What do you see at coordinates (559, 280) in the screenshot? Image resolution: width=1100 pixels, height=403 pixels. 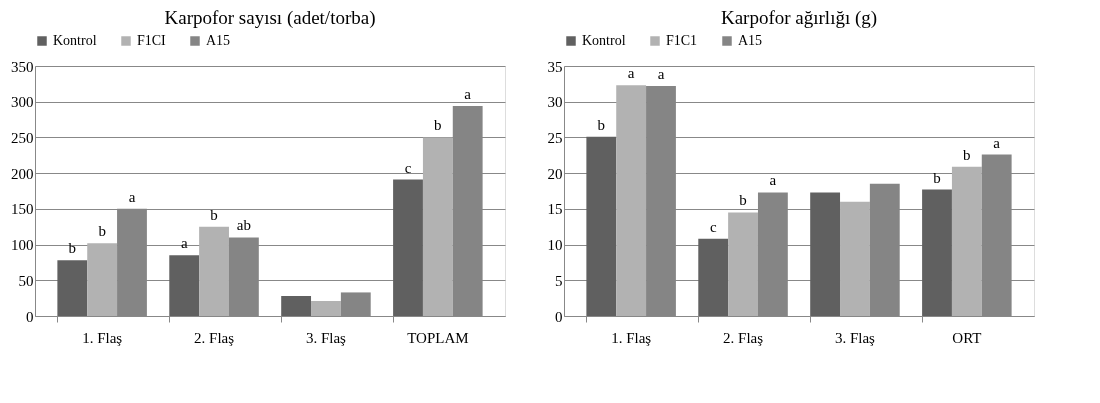 I see `y-tick-label: 5` at bounding box center [559, 280].